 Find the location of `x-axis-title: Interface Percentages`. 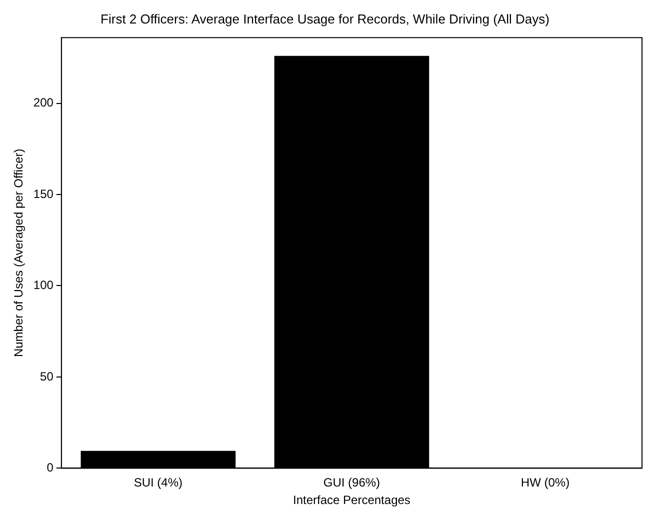

x-axis-title: Interface Percentages is located at coordinates (351, 500).